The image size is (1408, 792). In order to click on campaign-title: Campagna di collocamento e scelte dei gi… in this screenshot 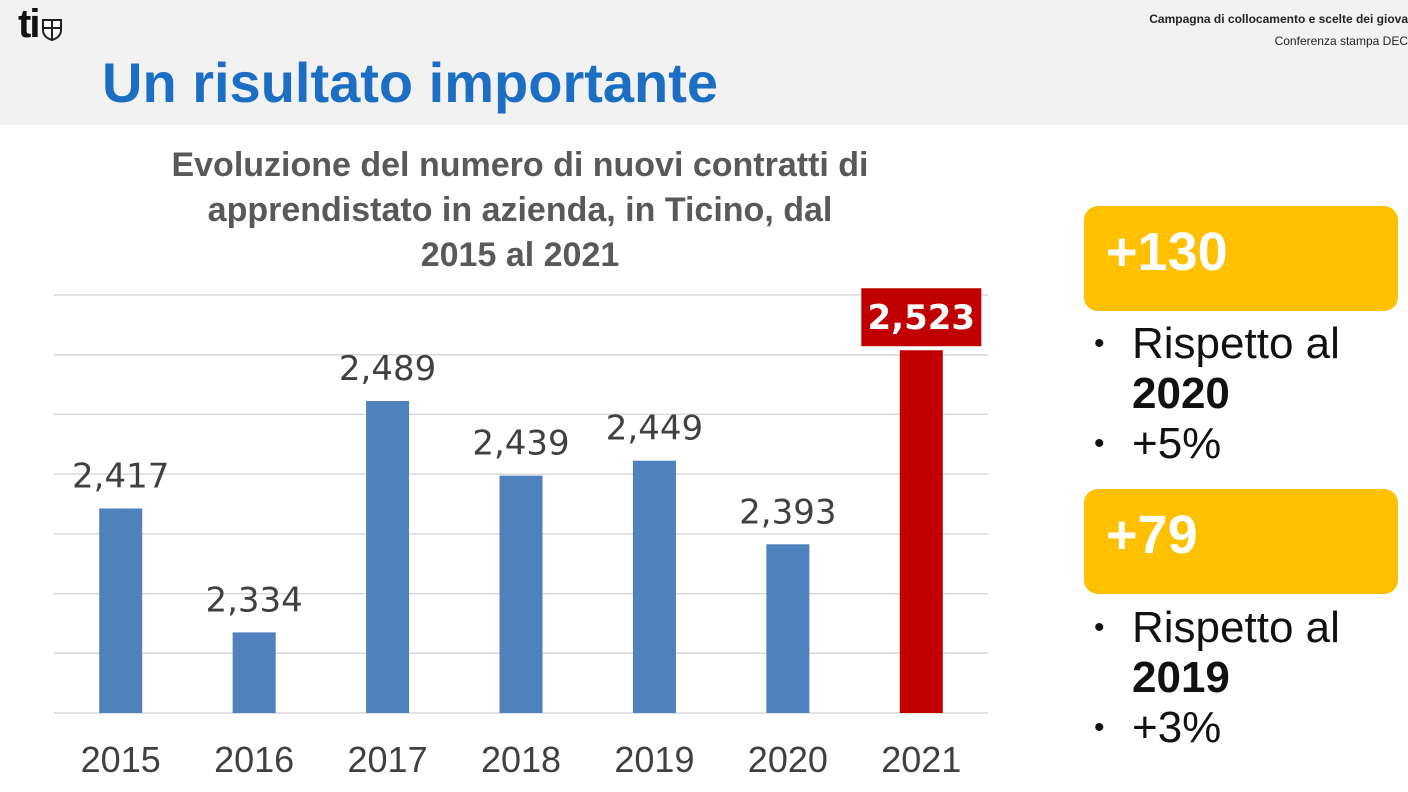, I will do `click(1278, 19)`.